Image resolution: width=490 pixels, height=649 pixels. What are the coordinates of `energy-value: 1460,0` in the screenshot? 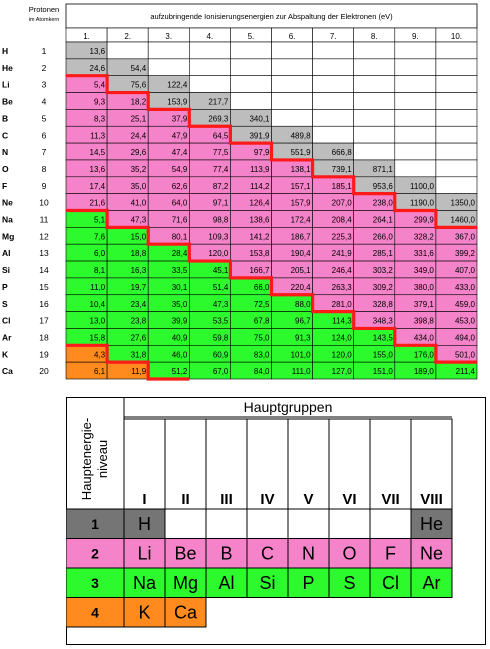 It's located at (463, 220).